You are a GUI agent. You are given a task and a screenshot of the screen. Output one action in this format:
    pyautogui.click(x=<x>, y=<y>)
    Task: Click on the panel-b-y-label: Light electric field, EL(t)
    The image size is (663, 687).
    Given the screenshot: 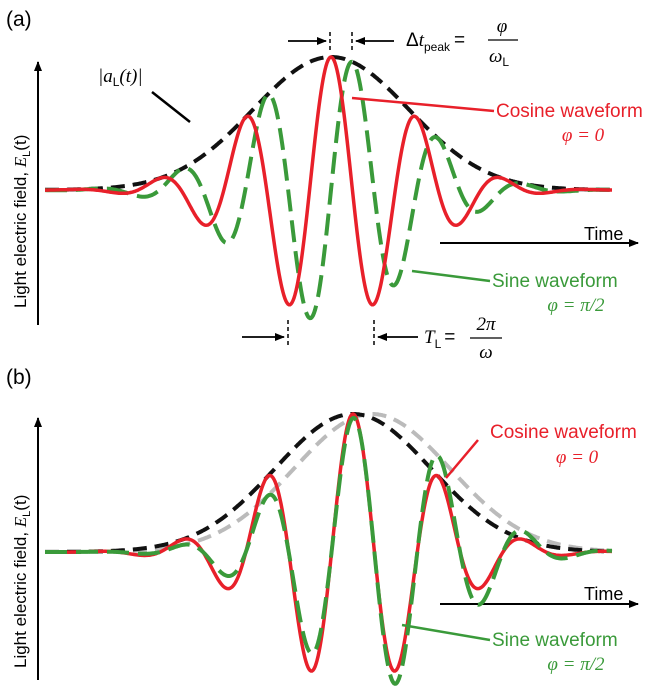 What is the action you would take?
    pyautogui.click(x=22, y=581)
    